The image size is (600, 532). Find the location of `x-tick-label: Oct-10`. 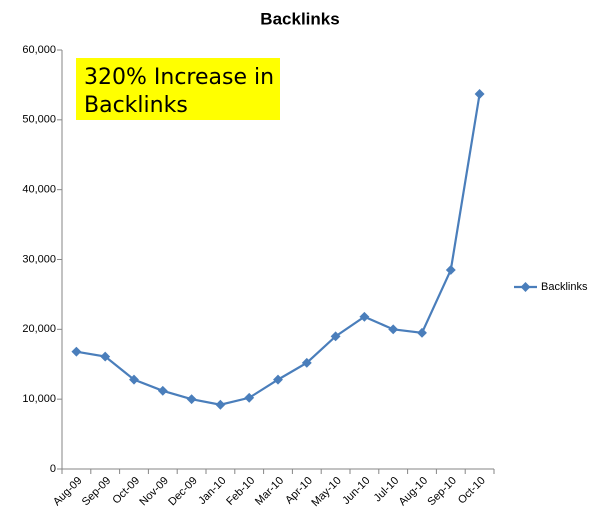

x-tick-label: Oct-10 is located at coordinates (472, 491).